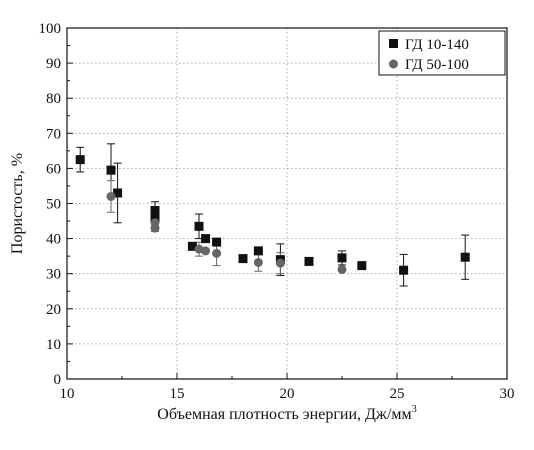 The width and height of the screenshot is (534, 450). What do you see at coordinates (286, 413) in the screenshot?
I see `x-axis-label: Объемная плотность энергии, Дж/мм3` at bounding box center [286, 413].